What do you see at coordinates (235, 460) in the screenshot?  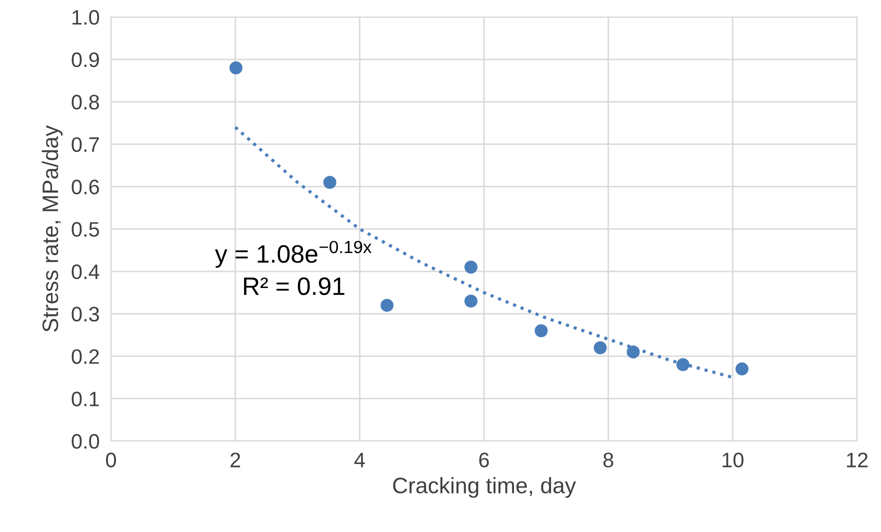 I see `x-tick-label: 2` at bounding box center [235, 460].